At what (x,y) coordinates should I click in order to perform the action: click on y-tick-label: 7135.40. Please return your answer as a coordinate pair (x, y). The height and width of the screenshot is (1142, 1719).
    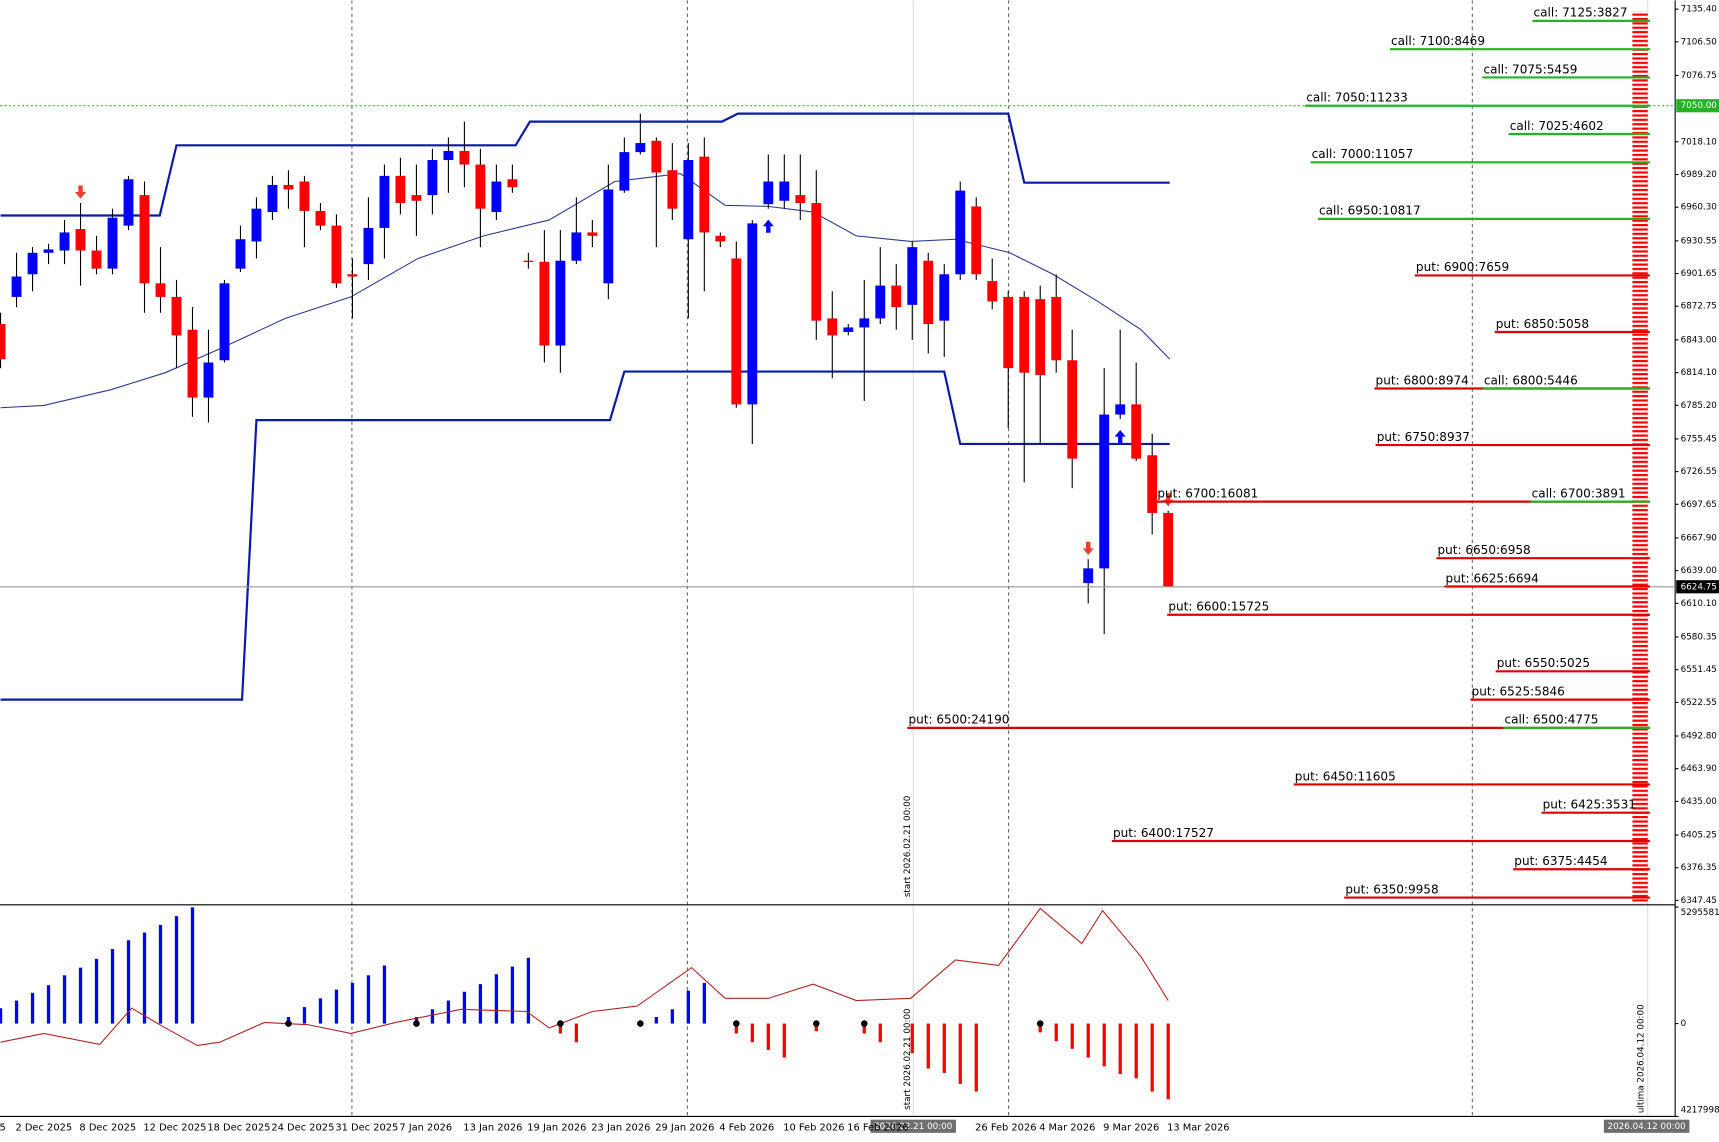
    Looking at the image, I should click on (1699, 10).